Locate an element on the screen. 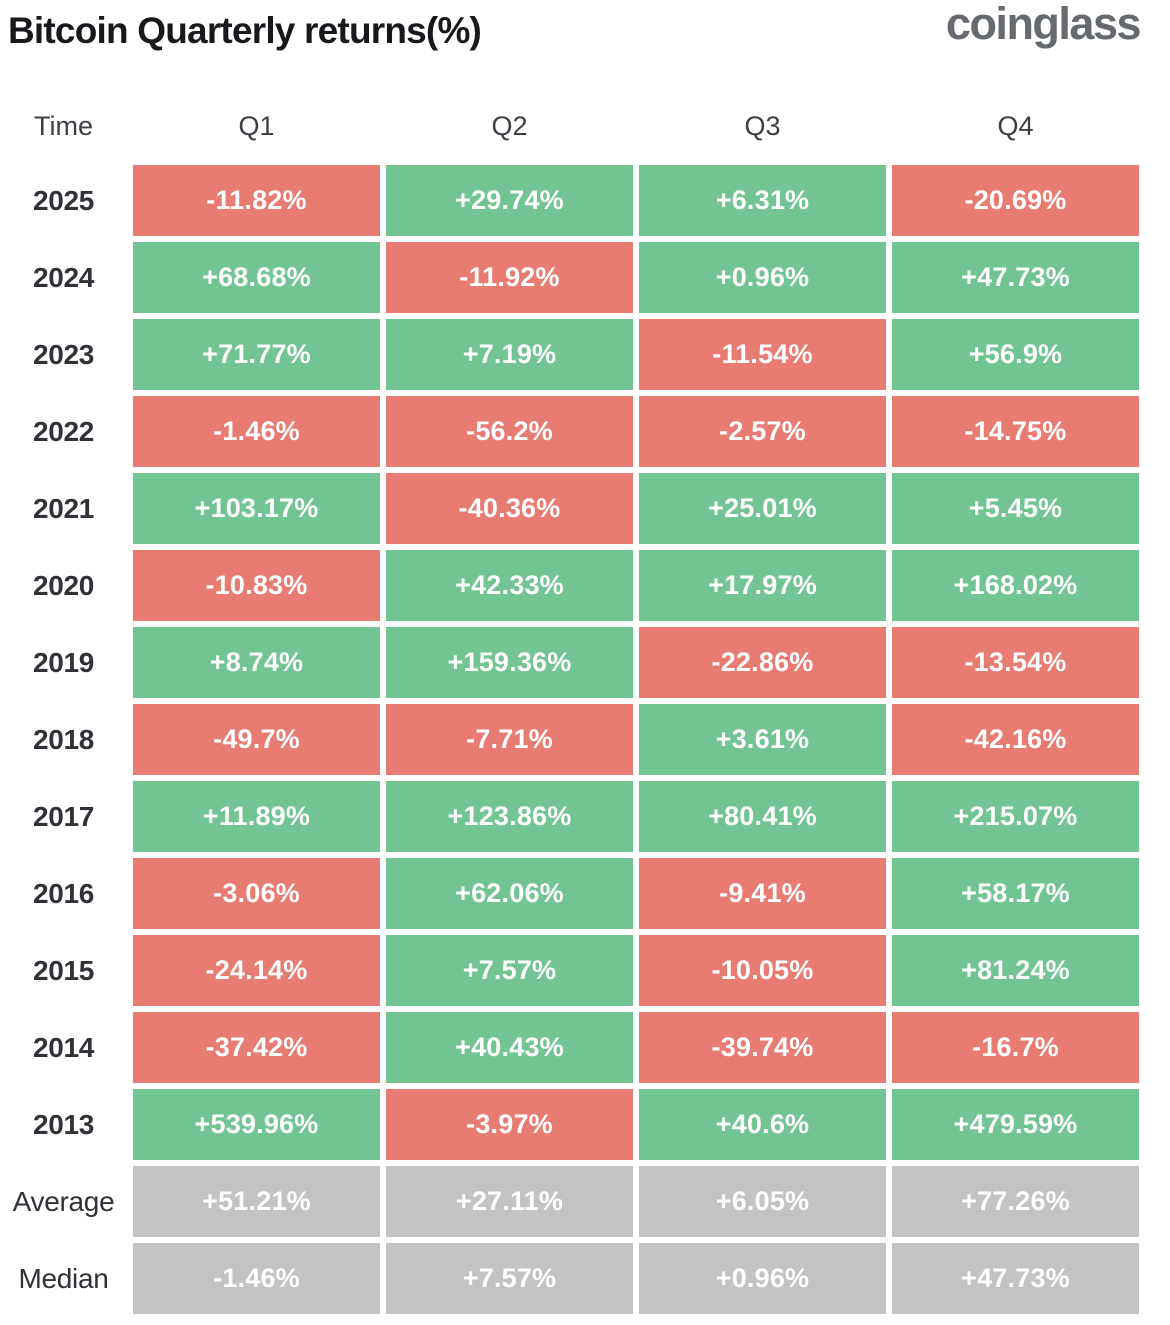 The width and height of the screenshot is (1170, 1325). return-cell: +103.17% is located at coordinates (256, 508).